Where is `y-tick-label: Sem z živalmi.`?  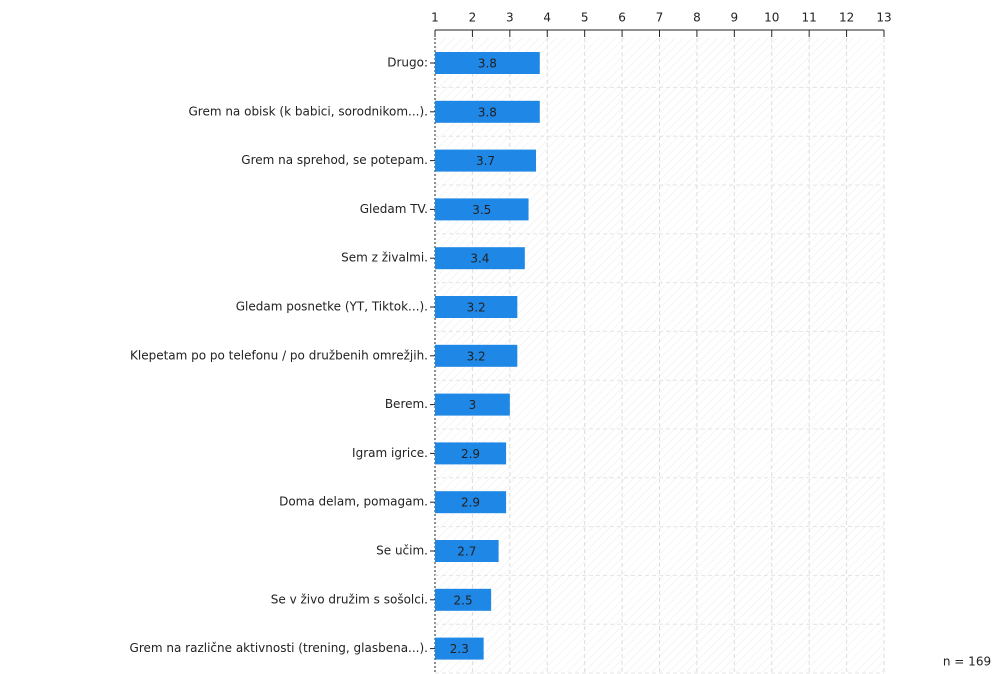
y-tick-label: Sem z živalmi. is located at coordinates (384, 258).